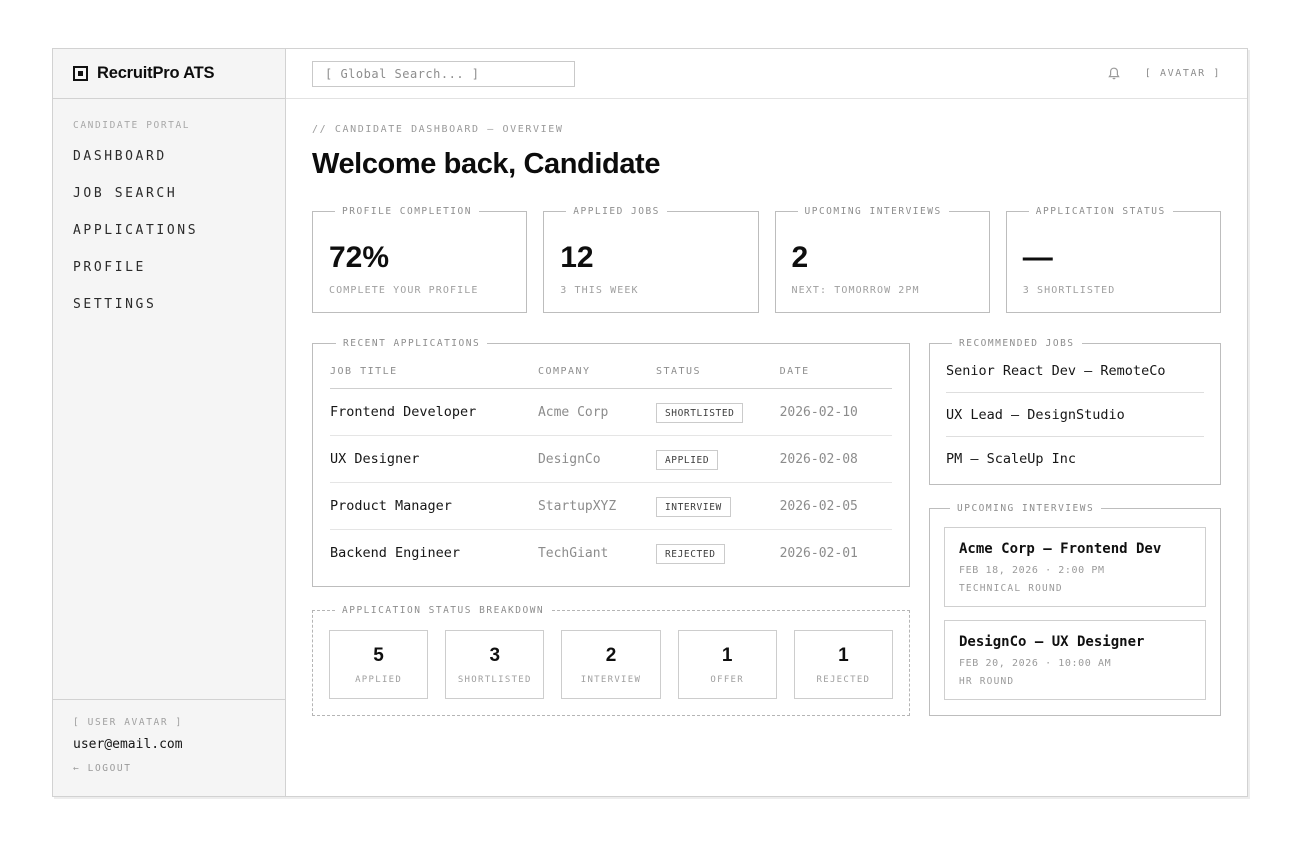  I want to click on table-header-row: JOB TITLE COMPANY STATUS DATE, so click(611, 371).